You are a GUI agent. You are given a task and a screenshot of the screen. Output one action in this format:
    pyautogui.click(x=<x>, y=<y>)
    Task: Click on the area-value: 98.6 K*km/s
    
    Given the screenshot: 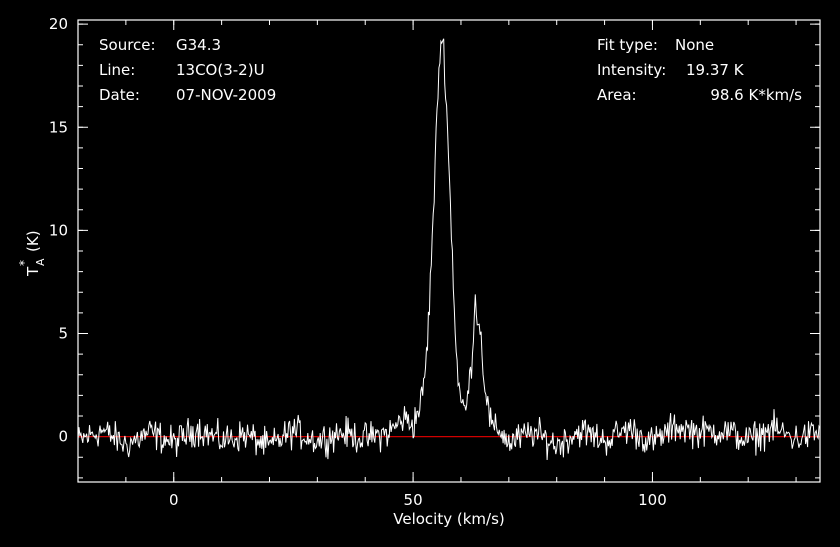 What is the action you would take?
    pyautogui.click(x=756, y=95)
    